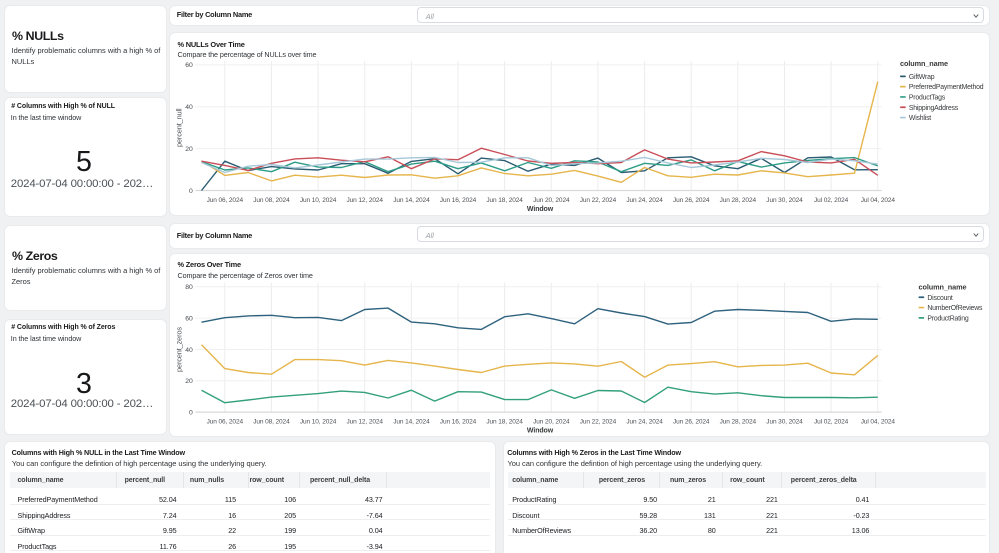 The image size is (999, 553). What do you see at coordinates (939, 298) in the screenshot?
I see `svg-text: Discount` at bounding box center [939, 298].